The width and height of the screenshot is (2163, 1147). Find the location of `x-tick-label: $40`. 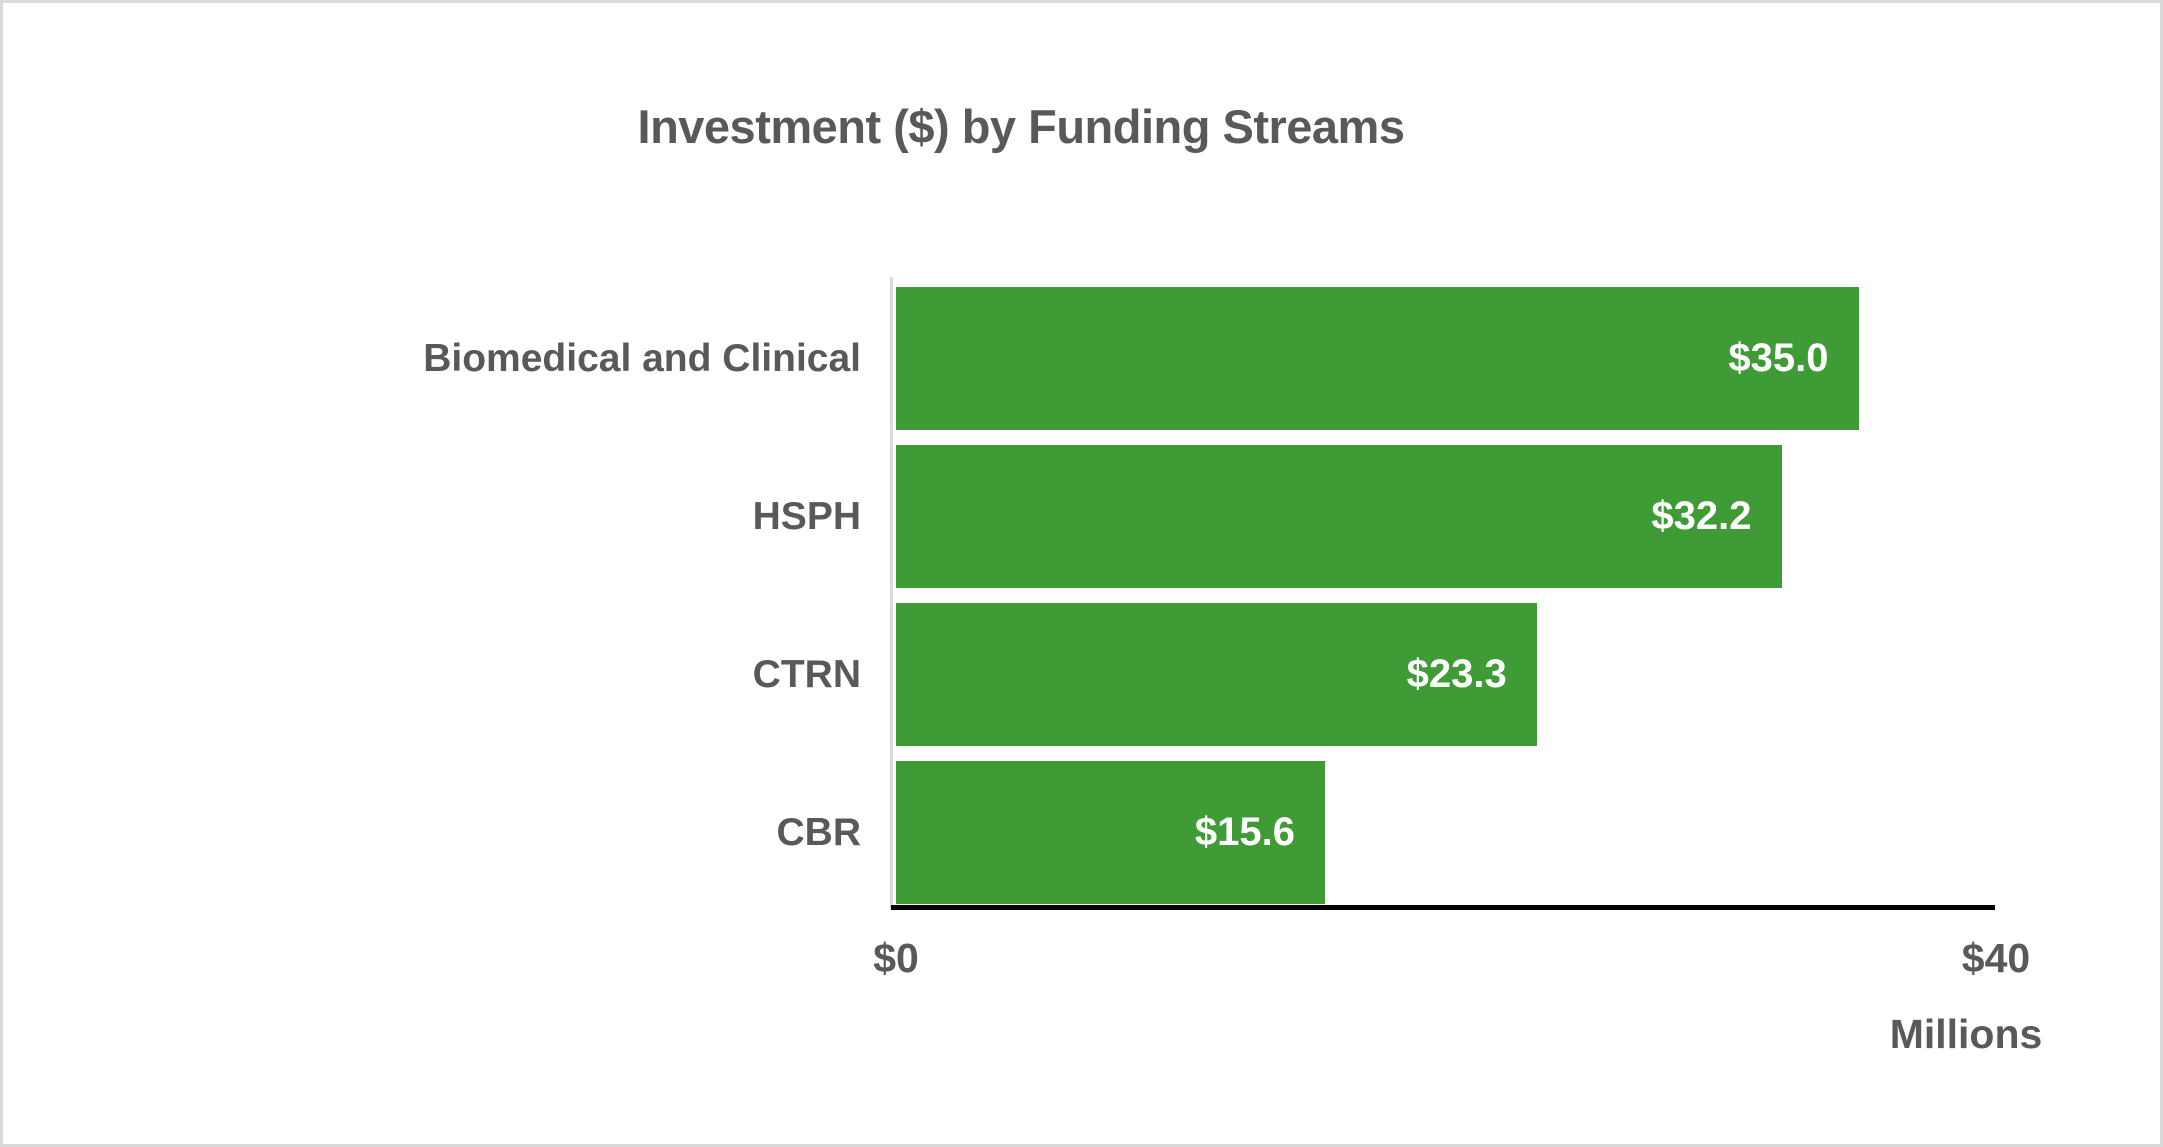

x-tick-label: $40 is located at coordinates (1996, 958).